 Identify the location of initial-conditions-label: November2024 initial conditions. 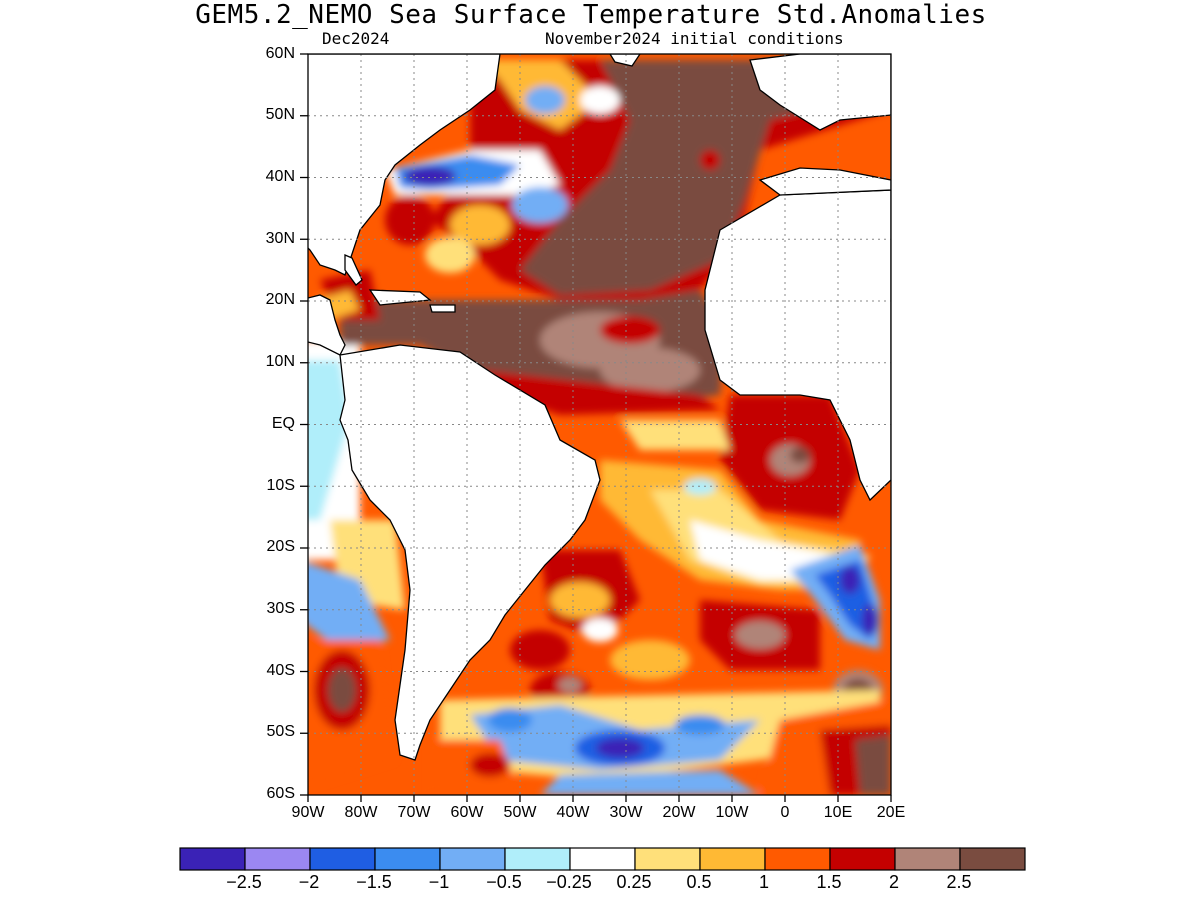
(694, 38).